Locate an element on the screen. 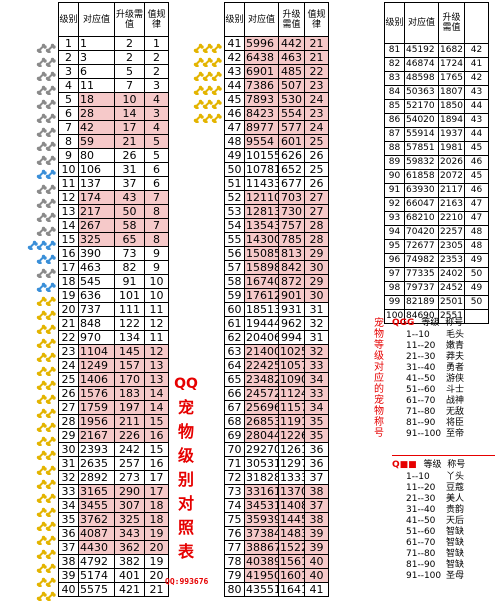 This screenshot has height=605, width=500. qq-cell: 3 is located at coordinates (96, 57).